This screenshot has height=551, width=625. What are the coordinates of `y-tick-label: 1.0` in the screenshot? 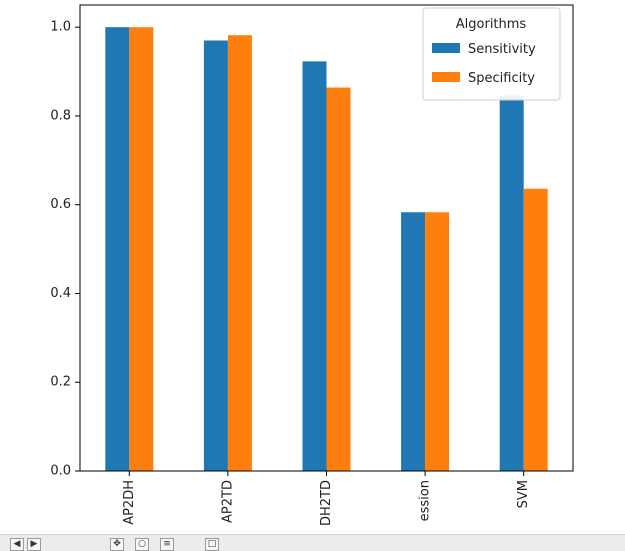 It's located at (60, 27).